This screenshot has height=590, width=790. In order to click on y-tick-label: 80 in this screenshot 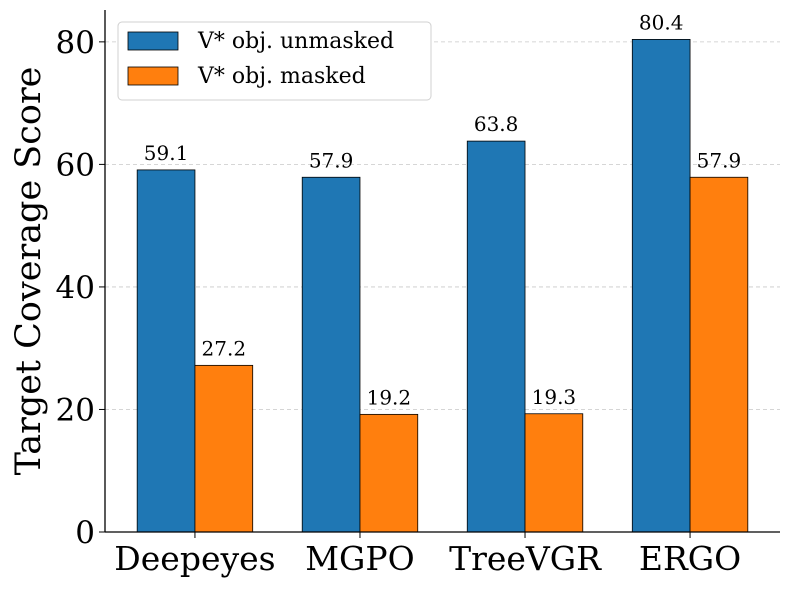, I will do `click(75, 43)`.